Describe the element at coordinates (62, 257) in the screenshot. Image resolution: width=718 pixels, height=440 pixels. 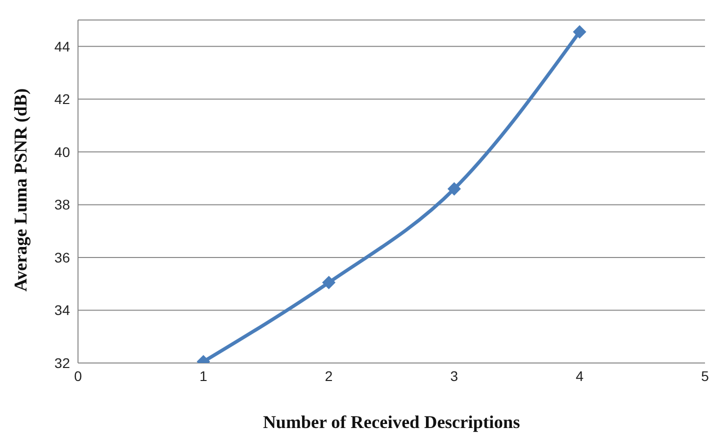
I see `y-tick-label: 36` at that location.